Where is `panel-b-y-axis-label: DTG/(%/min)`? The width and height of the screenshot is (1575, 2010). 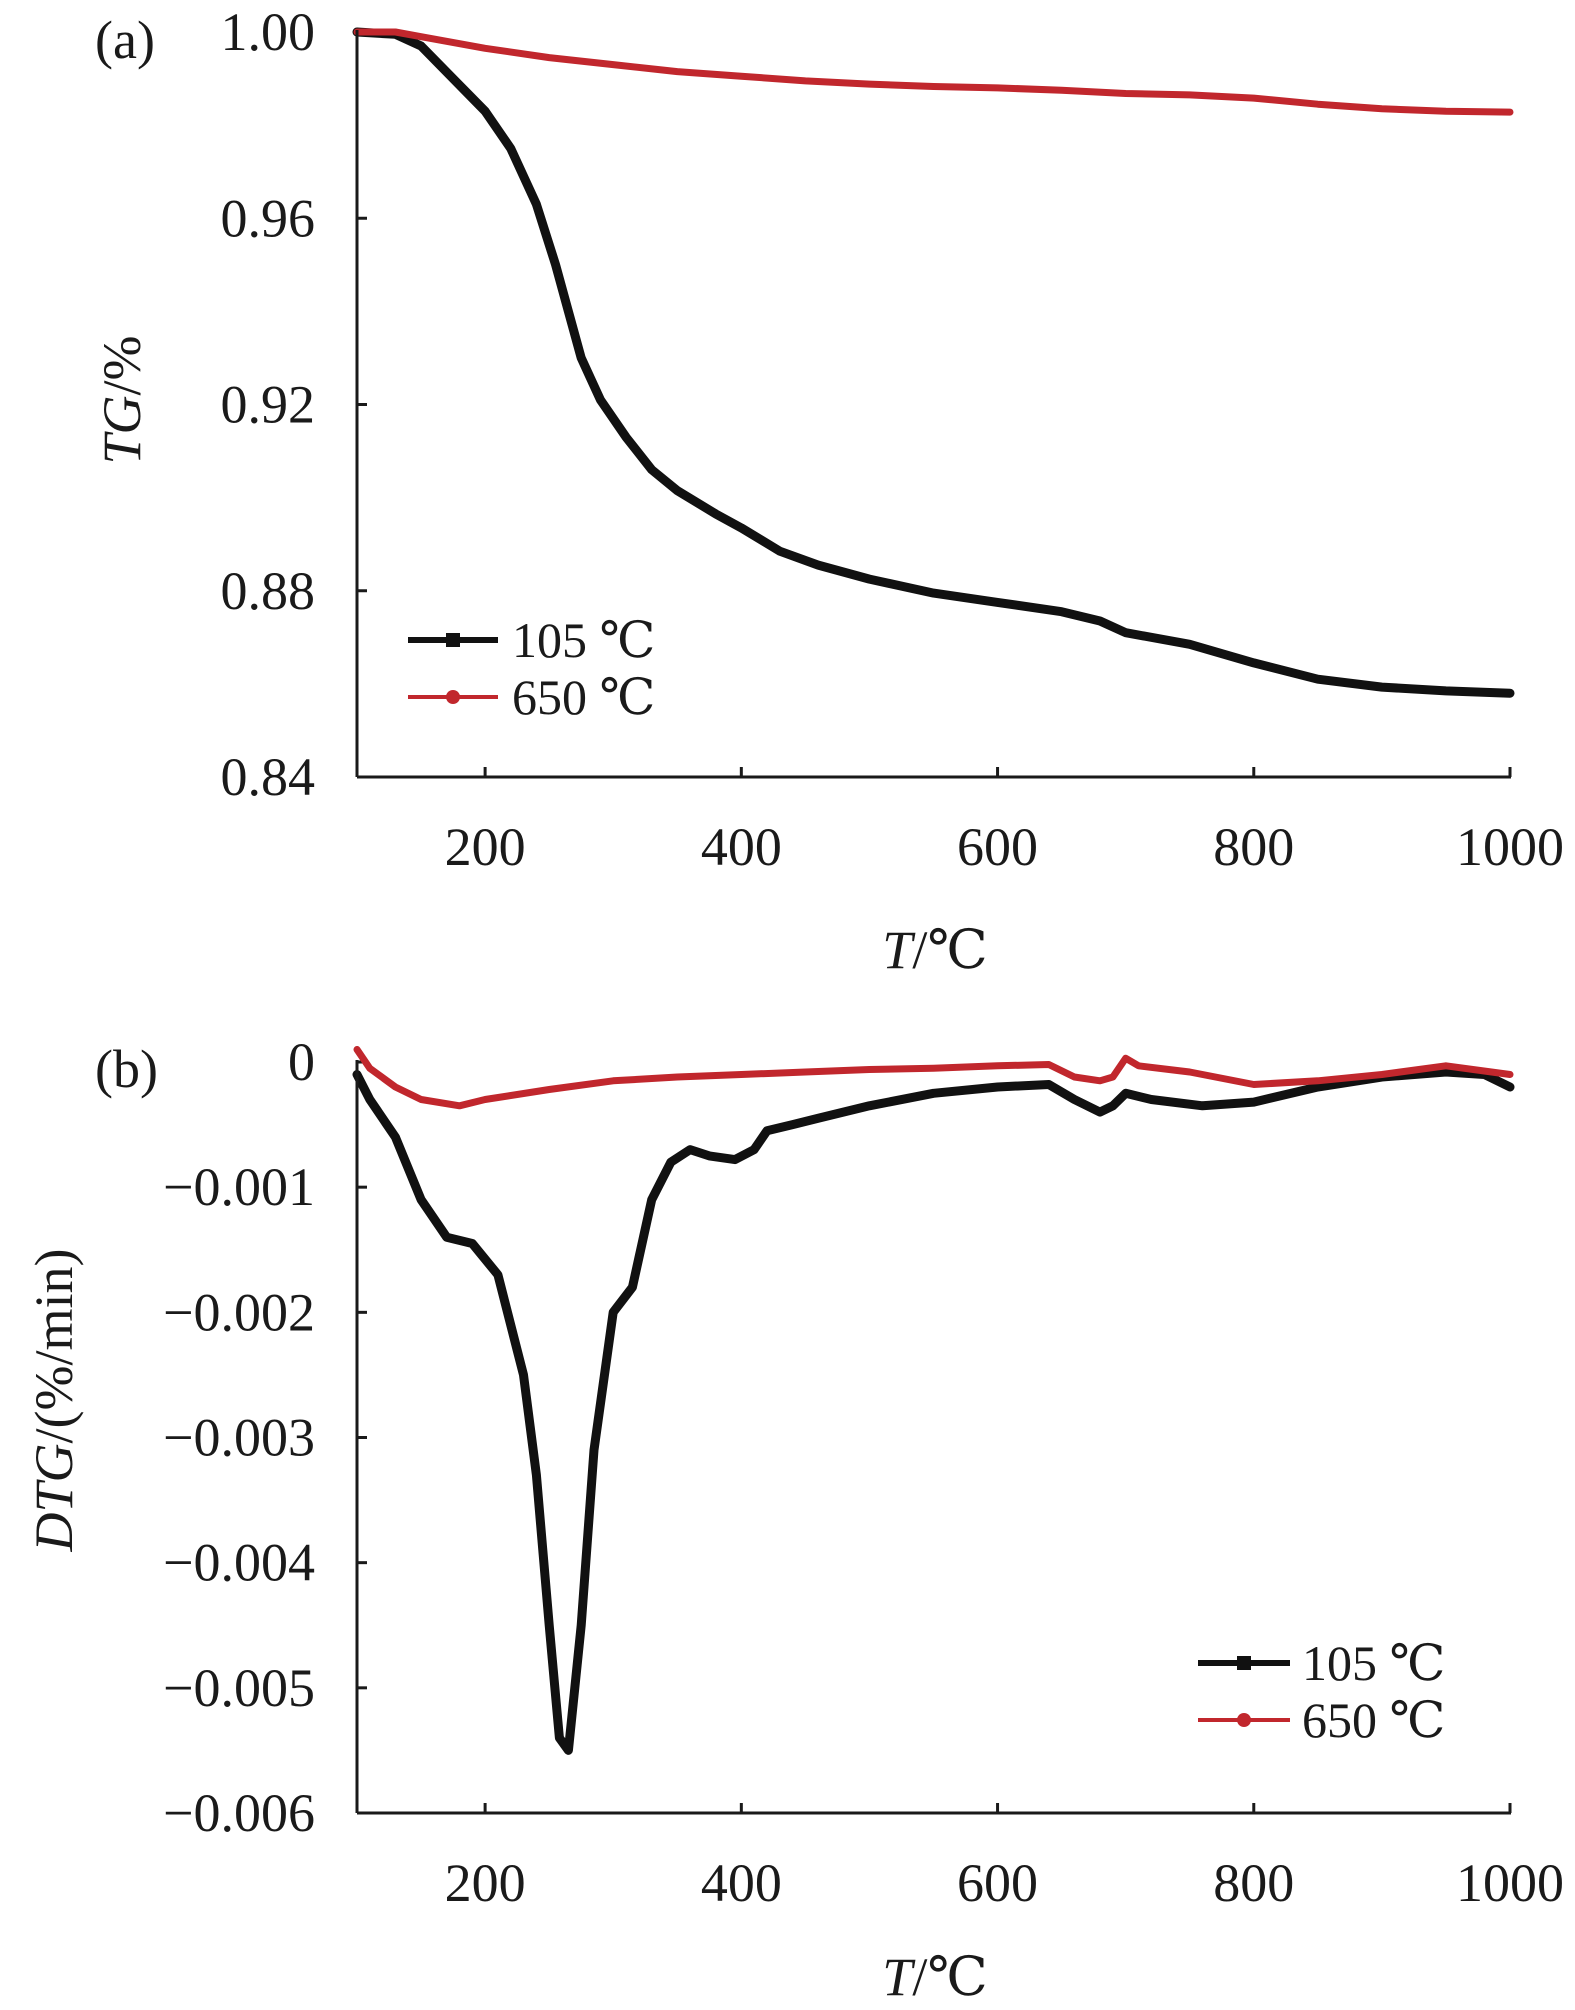
panel-b-y-axis-label: DTG/(%/min) is located at coordinates (54, 1401).